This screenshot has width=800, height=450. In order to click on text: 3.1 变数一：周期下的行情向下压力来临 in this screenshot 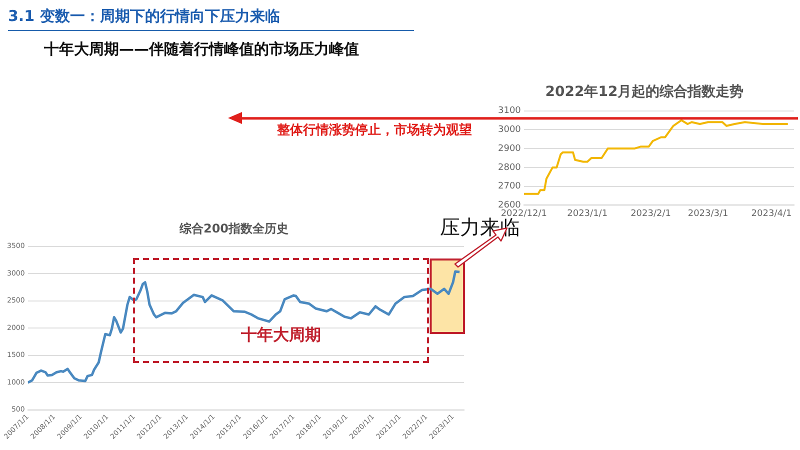, I will do `click(211, 19)`.